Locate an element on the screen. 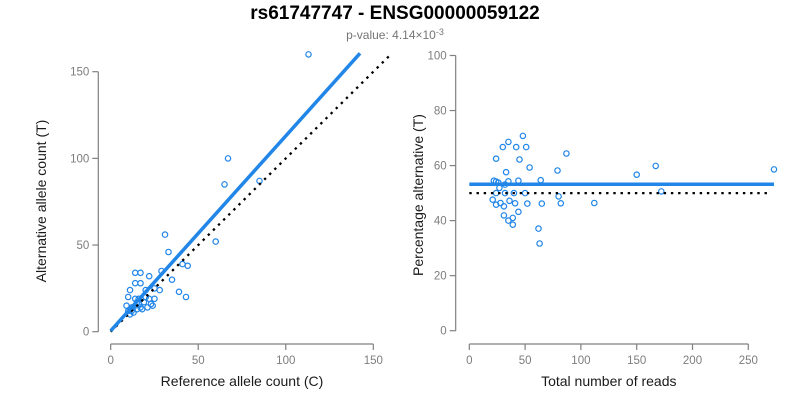 This screenshot has width=800, height=400. y-tick-label: 50 is located at coordinates (83, 246).